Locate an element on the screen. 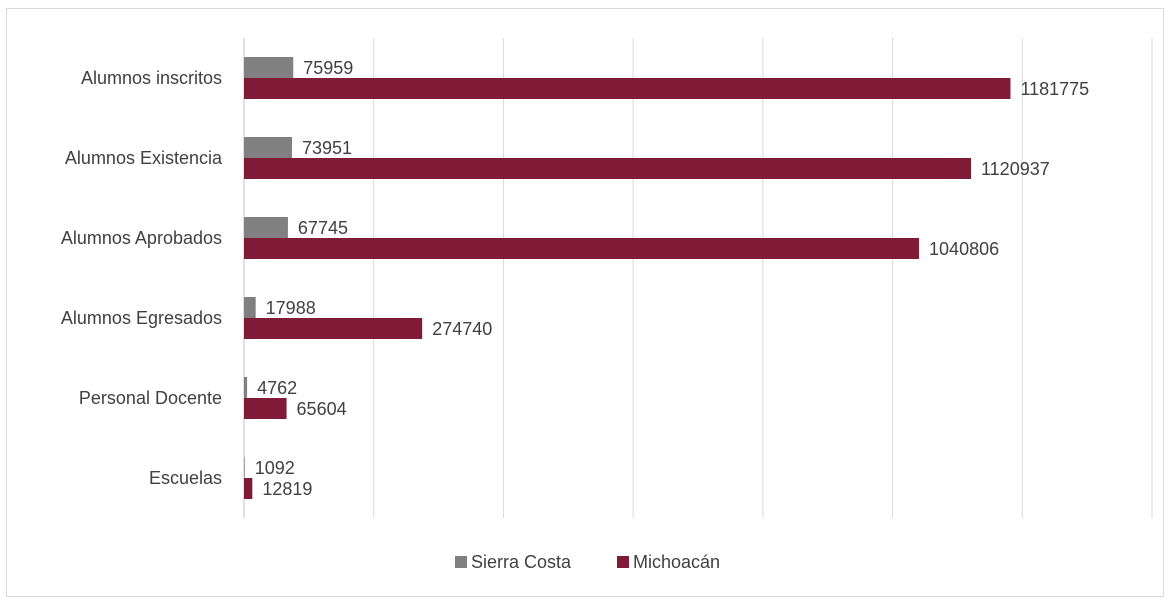 This screenshot has width=1172, height=602. value-label-michoacan: 12819 is located at coordinates (287, 489).